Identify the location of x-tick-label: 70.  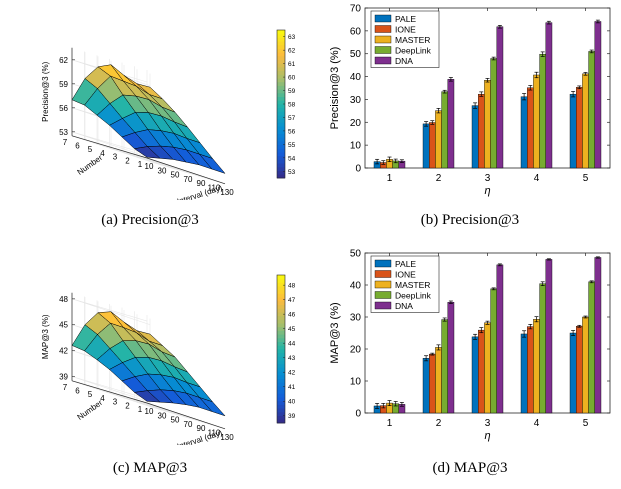
(188, 179).